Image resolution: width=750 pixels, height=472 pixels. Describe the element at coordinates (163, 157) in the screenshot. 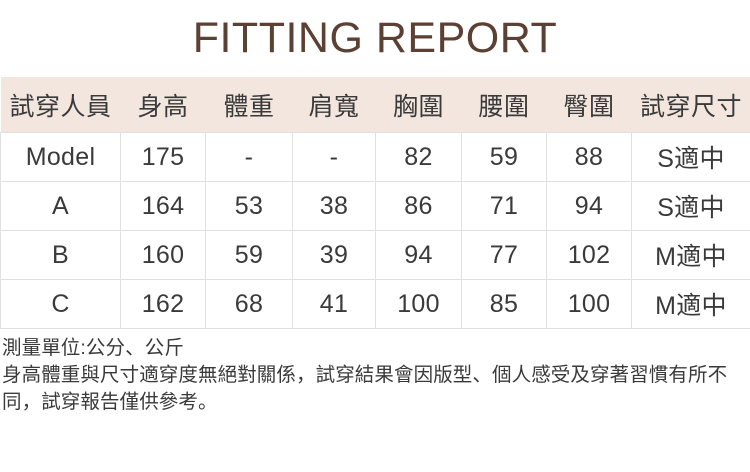

I see `cell-height: 175` at that location.